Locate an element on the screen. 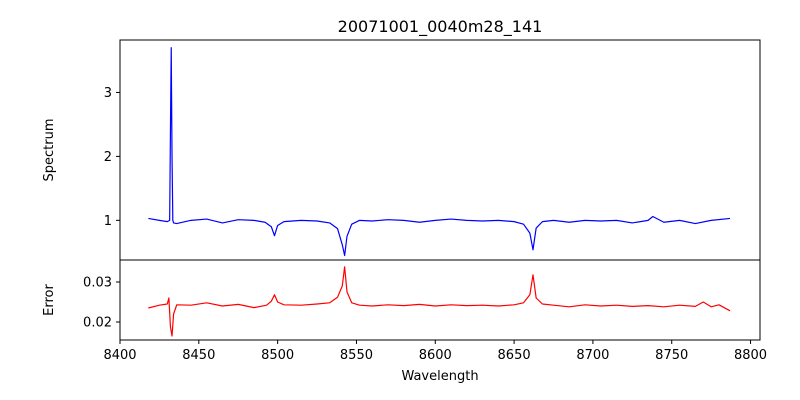 The height and width of the screenshot is (400, 800). x-tick-label: 8800 is located at coordinates (750, 355).